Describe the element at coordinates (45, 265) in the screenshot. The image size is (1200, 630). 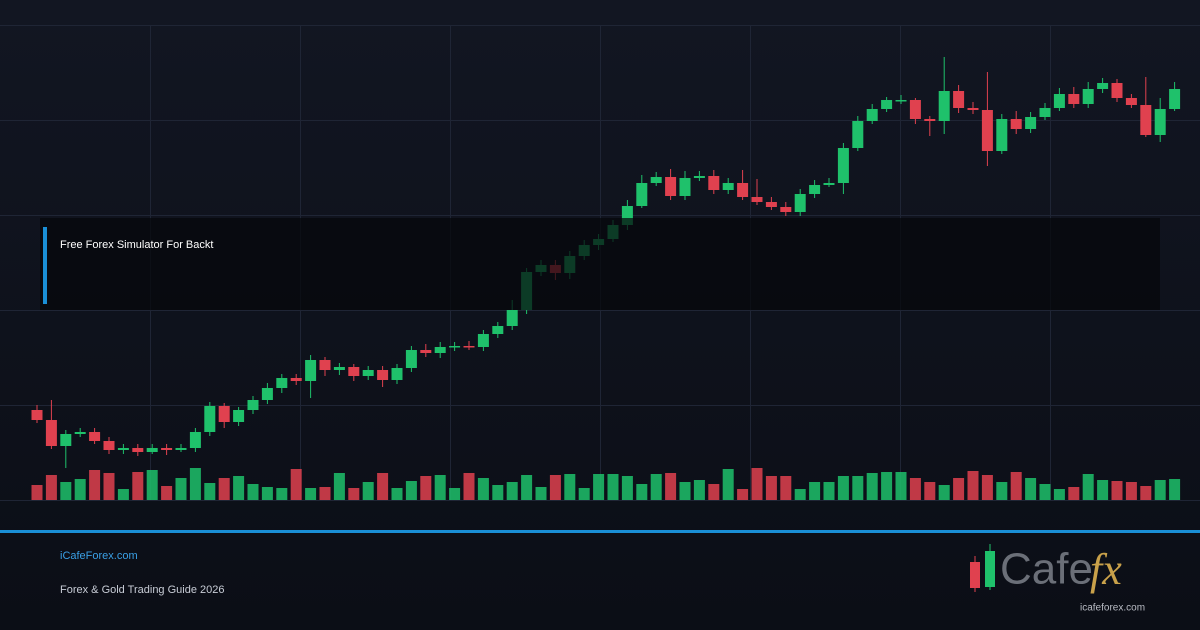
I see `overlay-accent` at that location.